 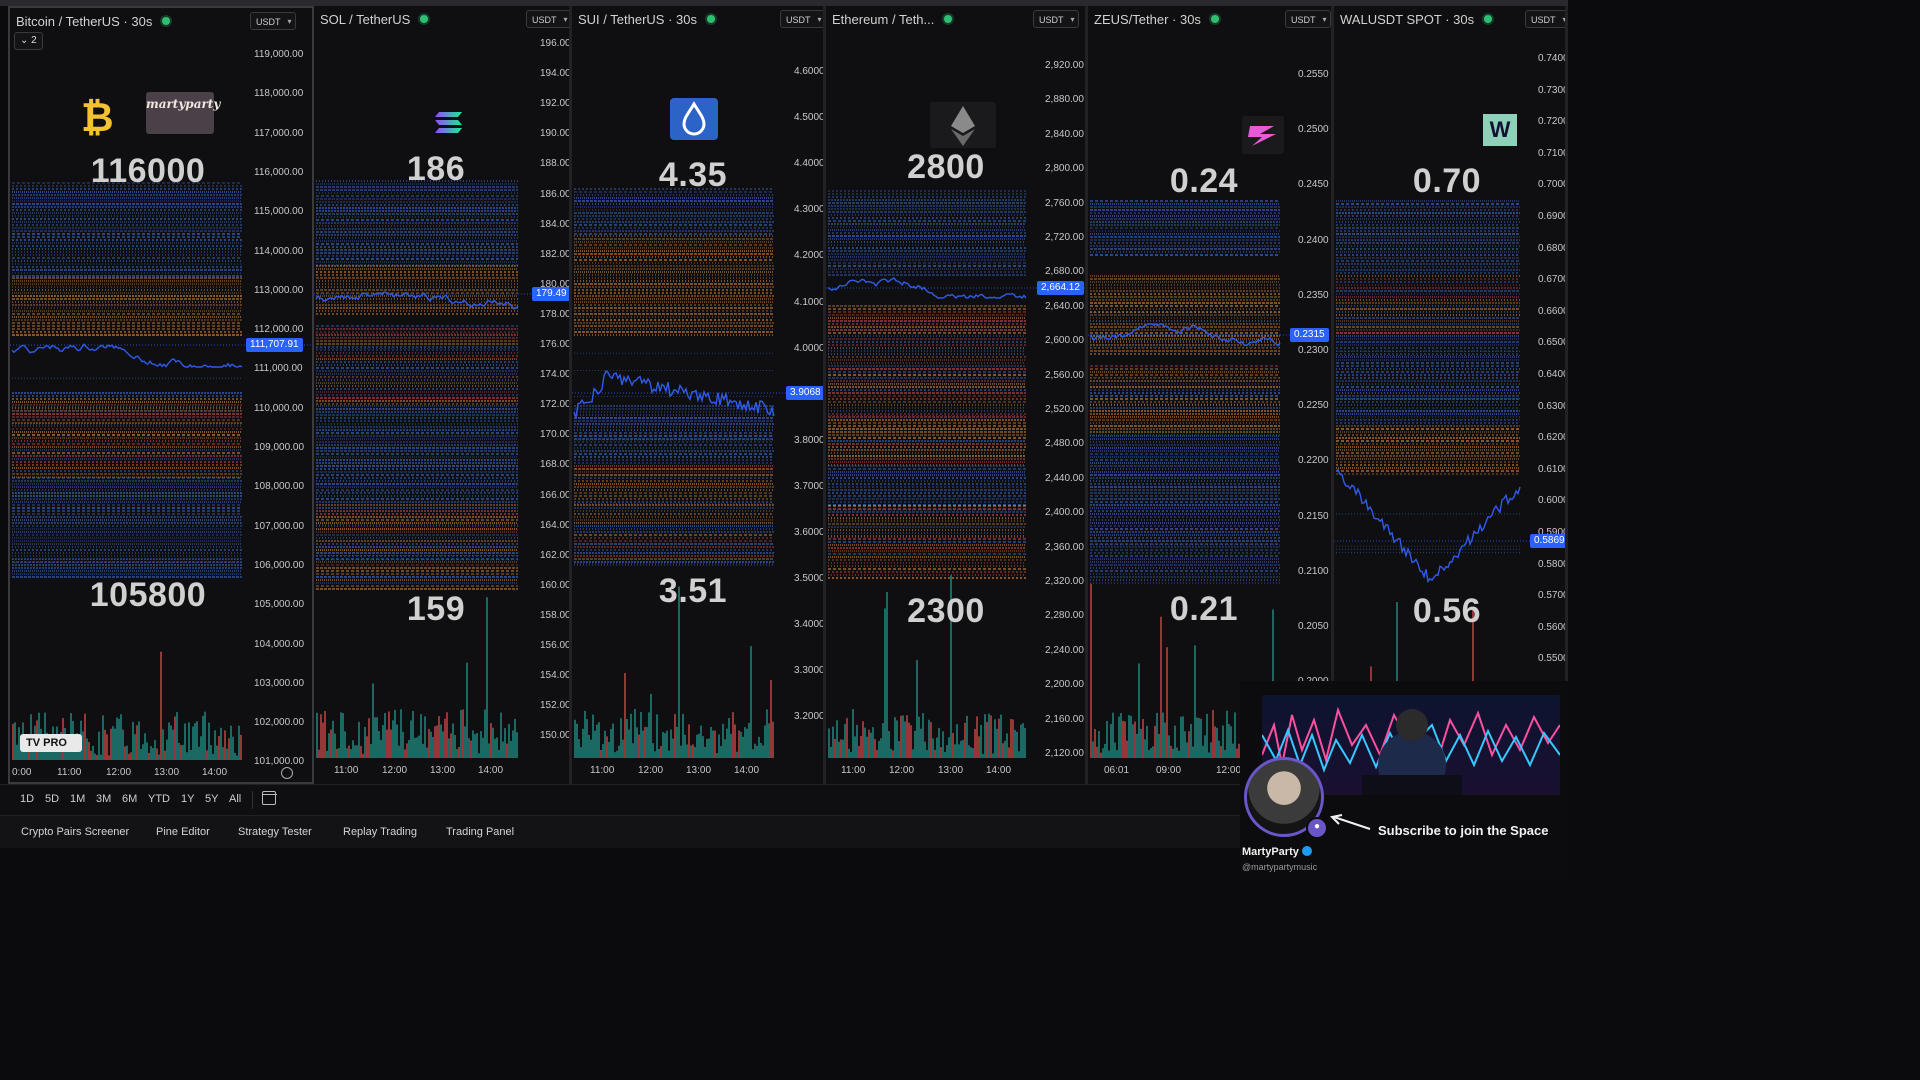 I want to click on tab-strategy-tester: Strategy Tester, so click(x=275, y=832).